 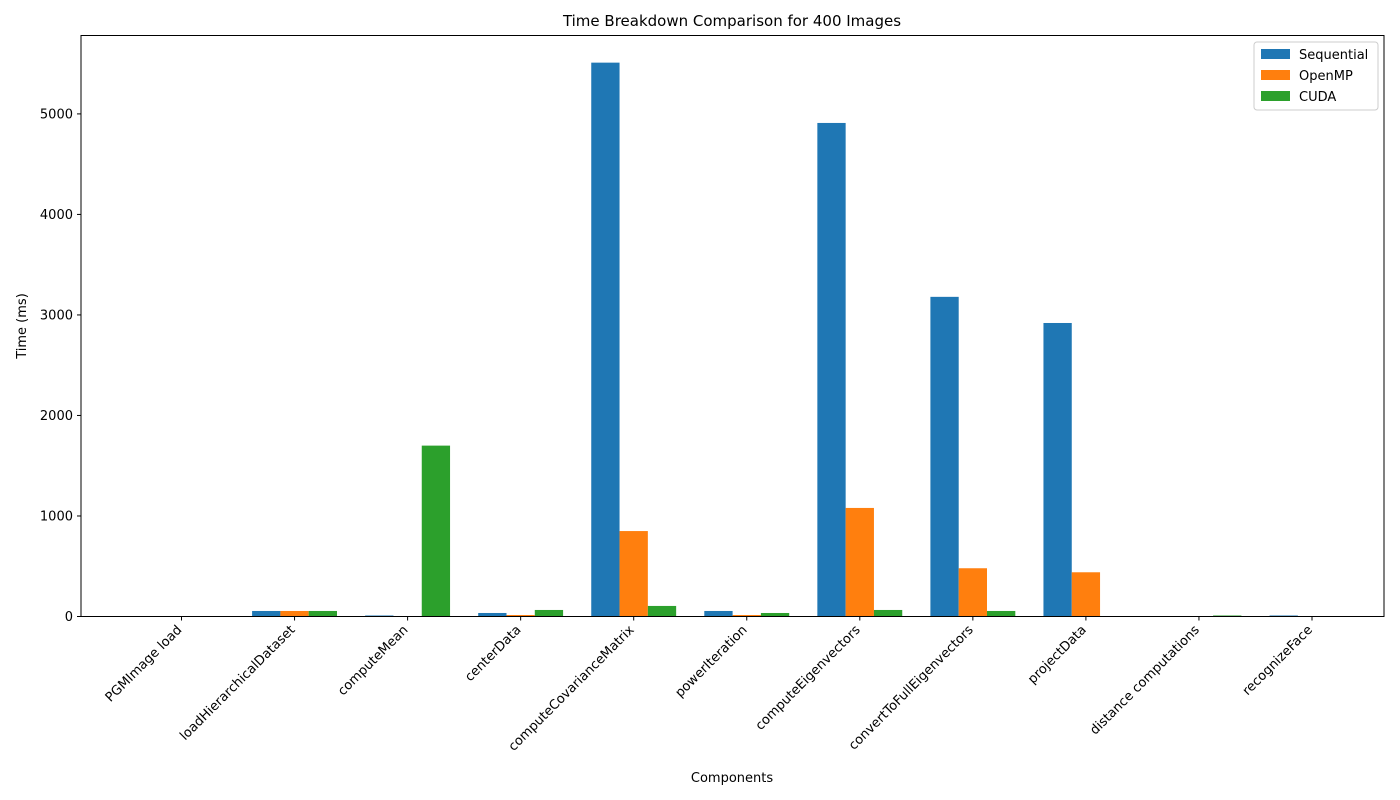 I want to click on y-tick-label-3: 3000, so click(x=56, y=315).